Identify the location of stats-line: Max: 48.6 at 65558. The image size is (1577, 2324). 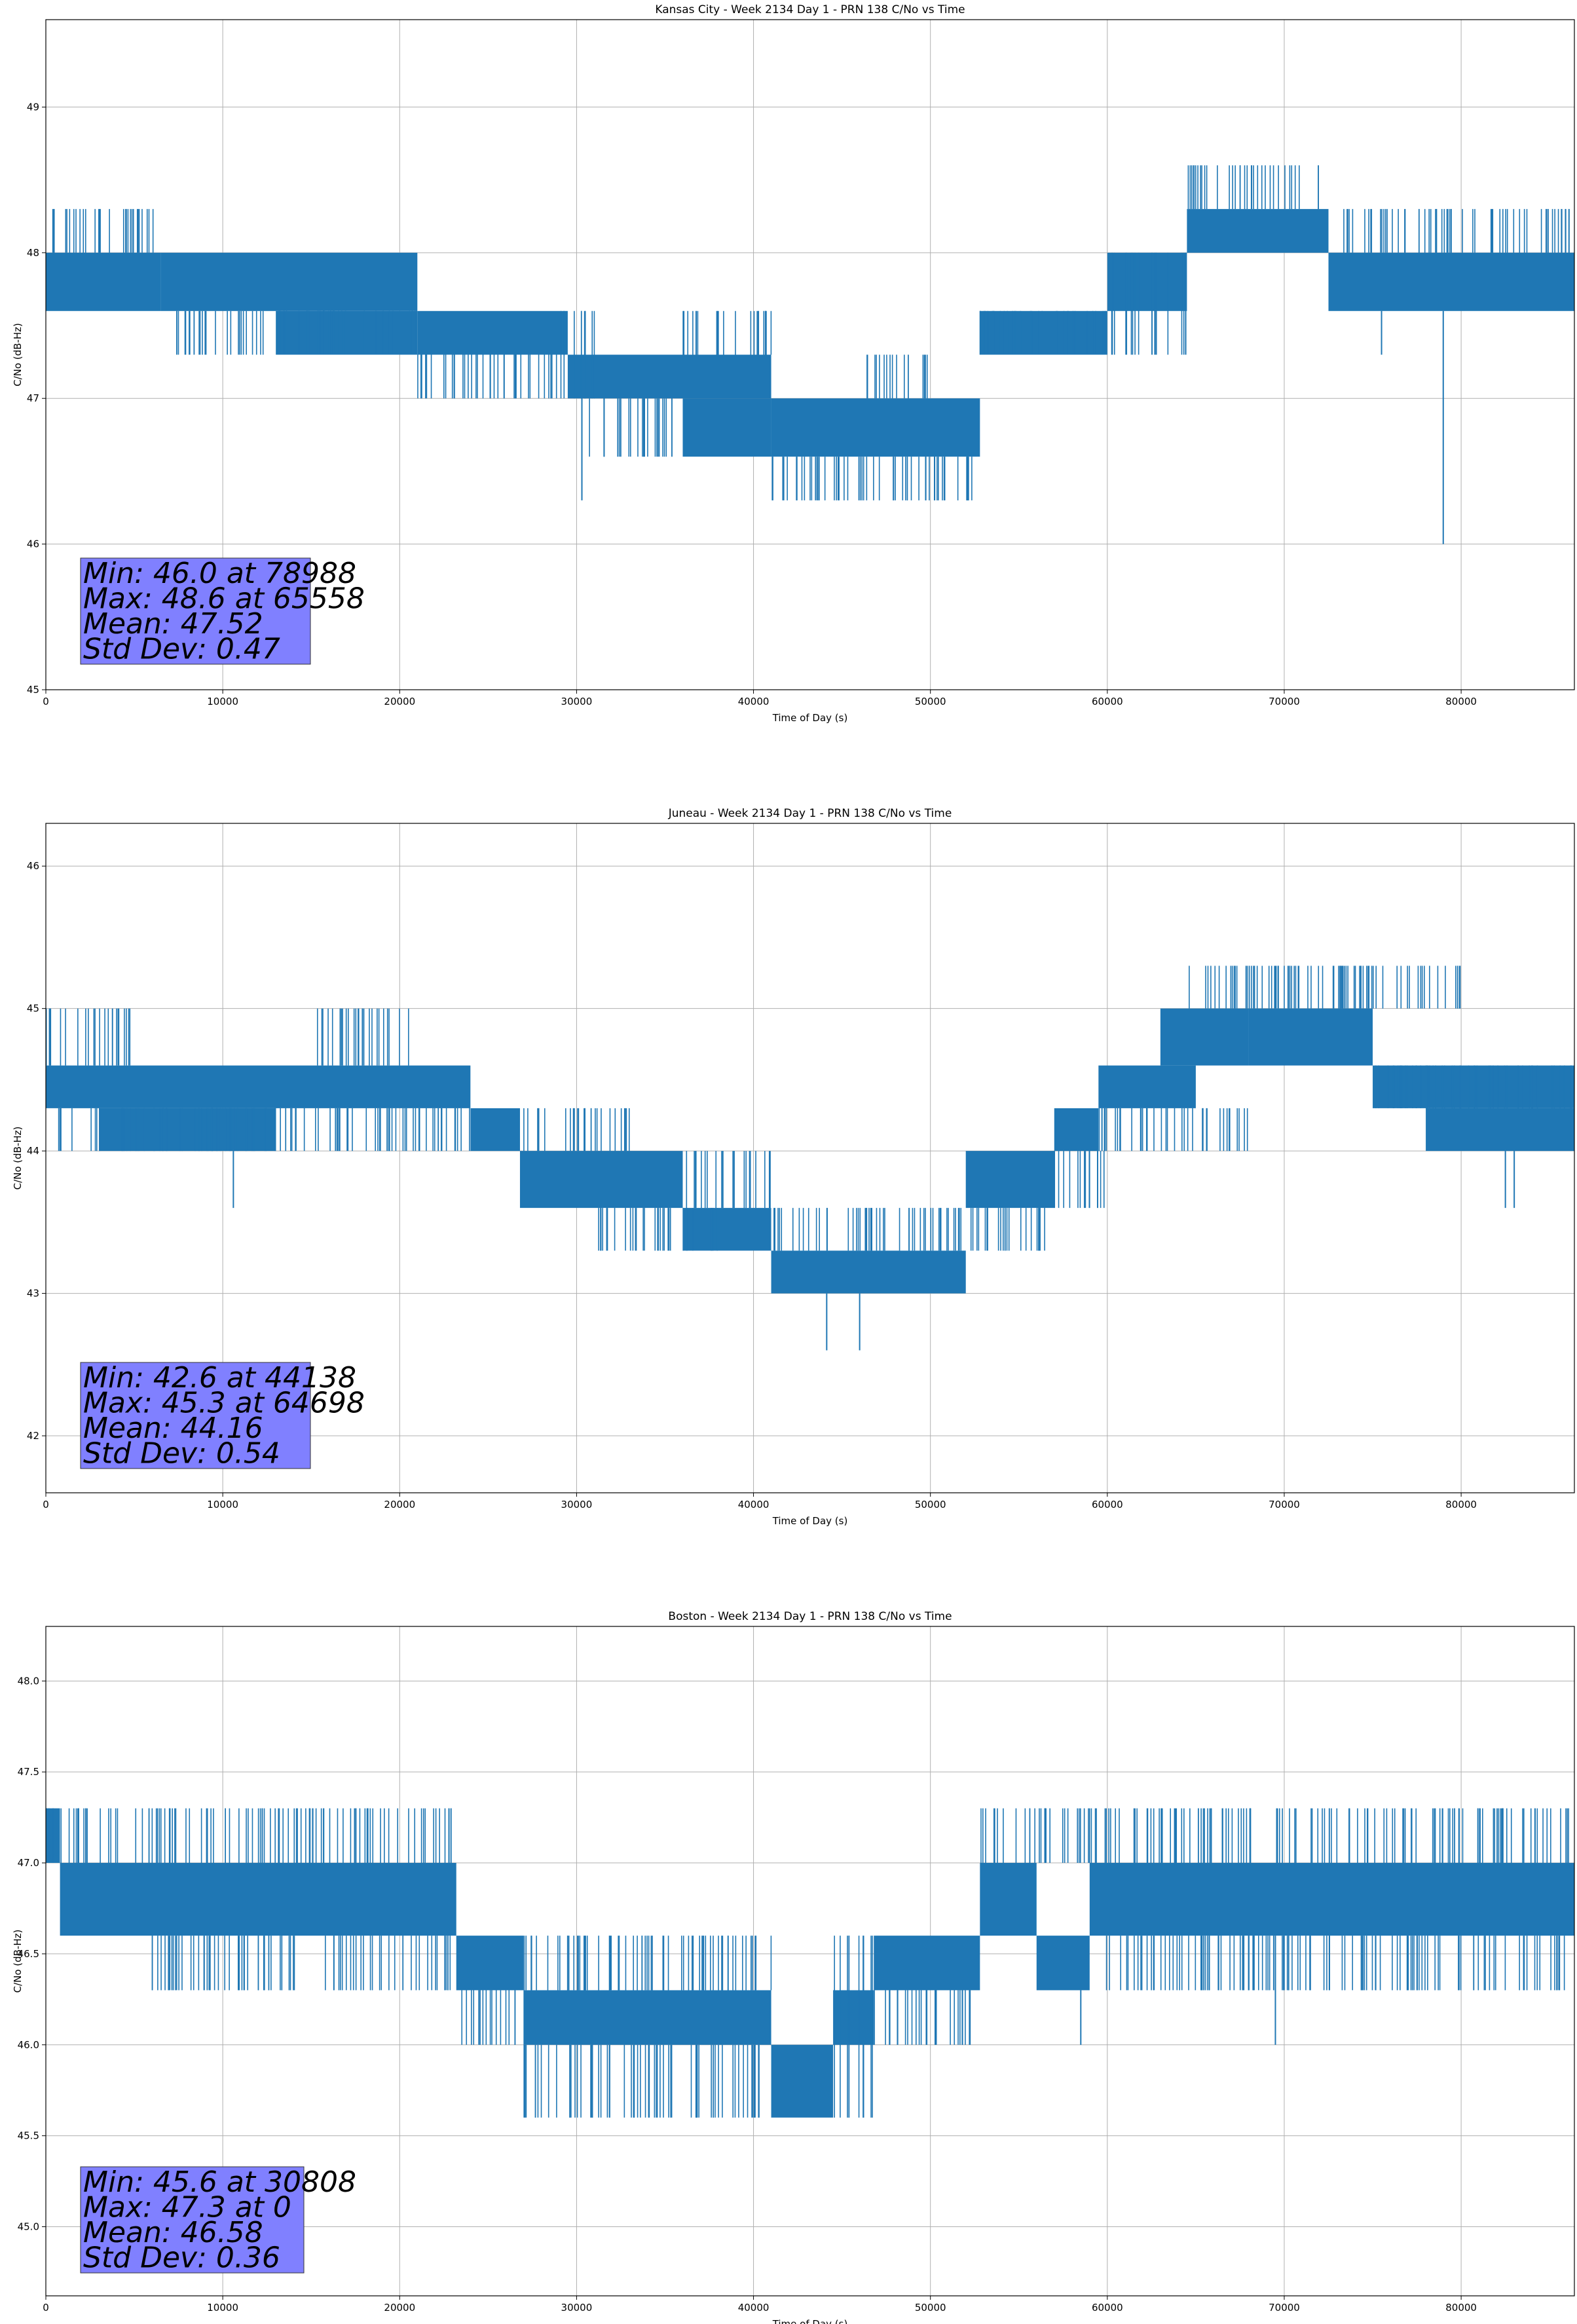
(224, 599).